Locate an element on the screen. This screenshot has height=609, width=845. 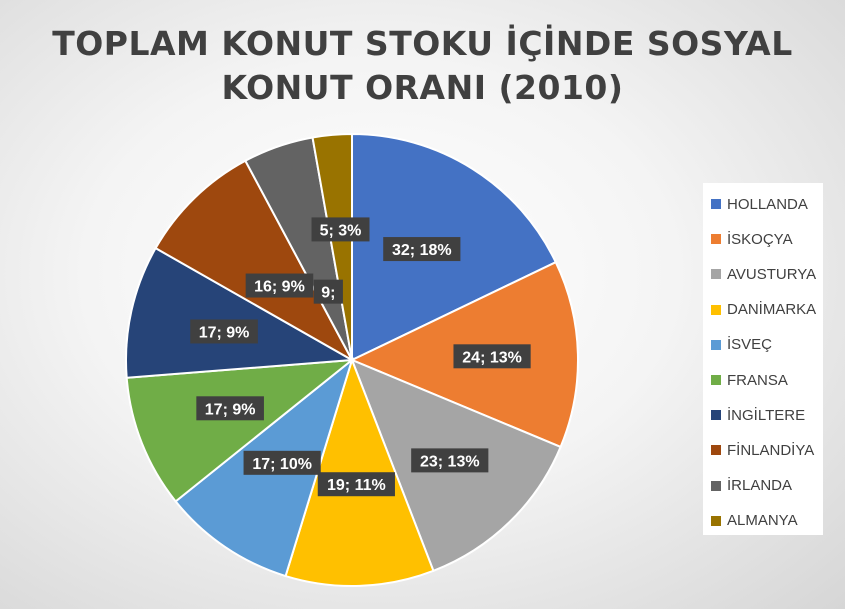
data-label-5: 17; 10% is located at coordinates (282, 462).